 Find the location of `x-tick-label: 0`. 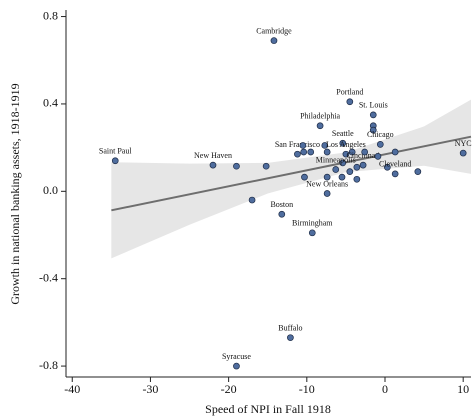

x-tick-label: 0 is located at coordinates (385, 389).